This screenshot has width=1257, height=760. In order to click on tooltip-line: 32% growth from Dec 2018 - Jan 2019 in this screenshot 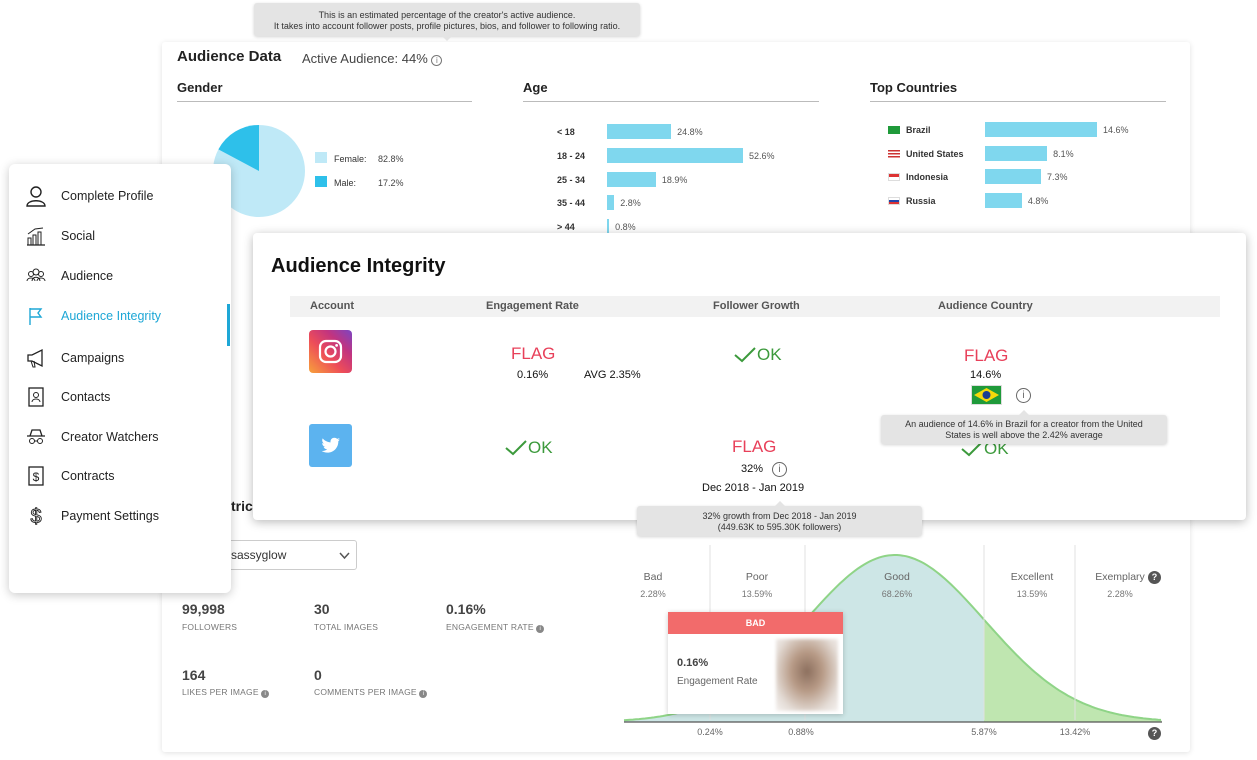, I will do `click(779, 516)`.